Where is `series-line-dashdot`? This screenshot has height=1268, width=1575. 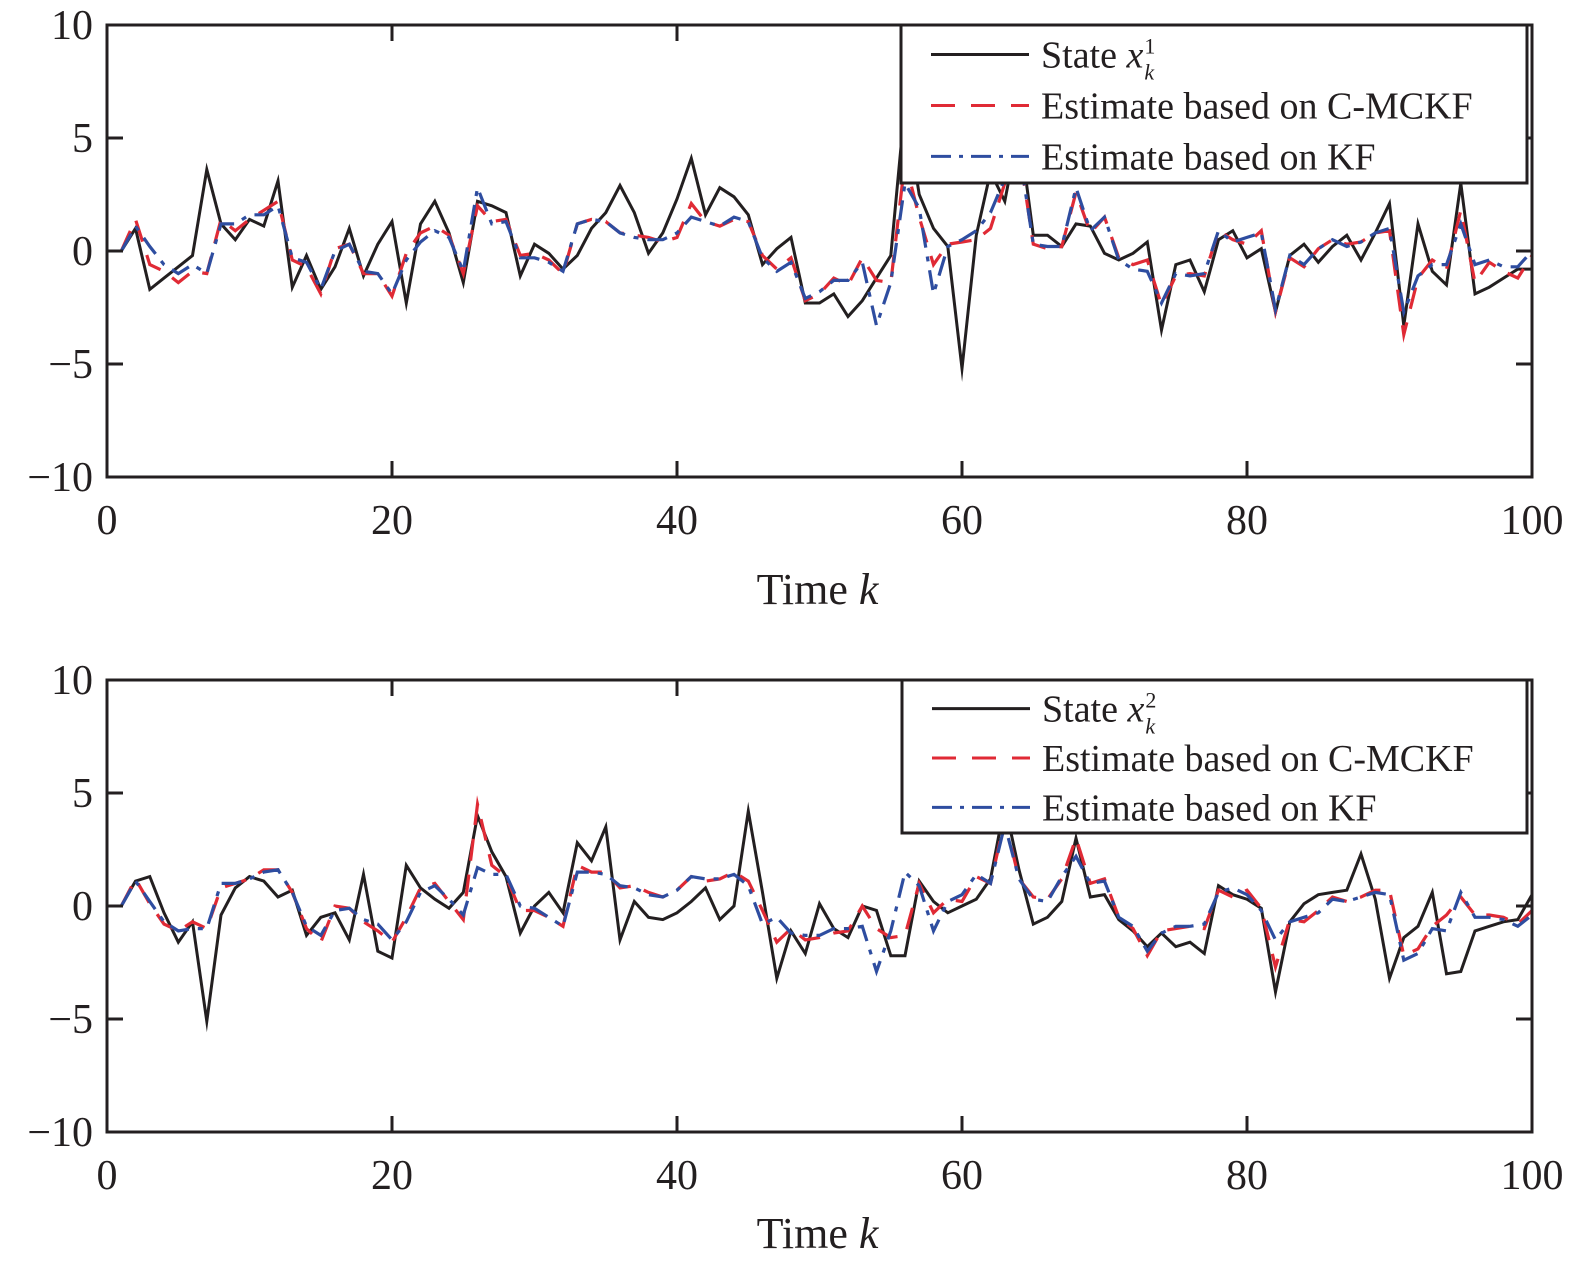 series-line-dashdot is located at coordinates (825, 897).